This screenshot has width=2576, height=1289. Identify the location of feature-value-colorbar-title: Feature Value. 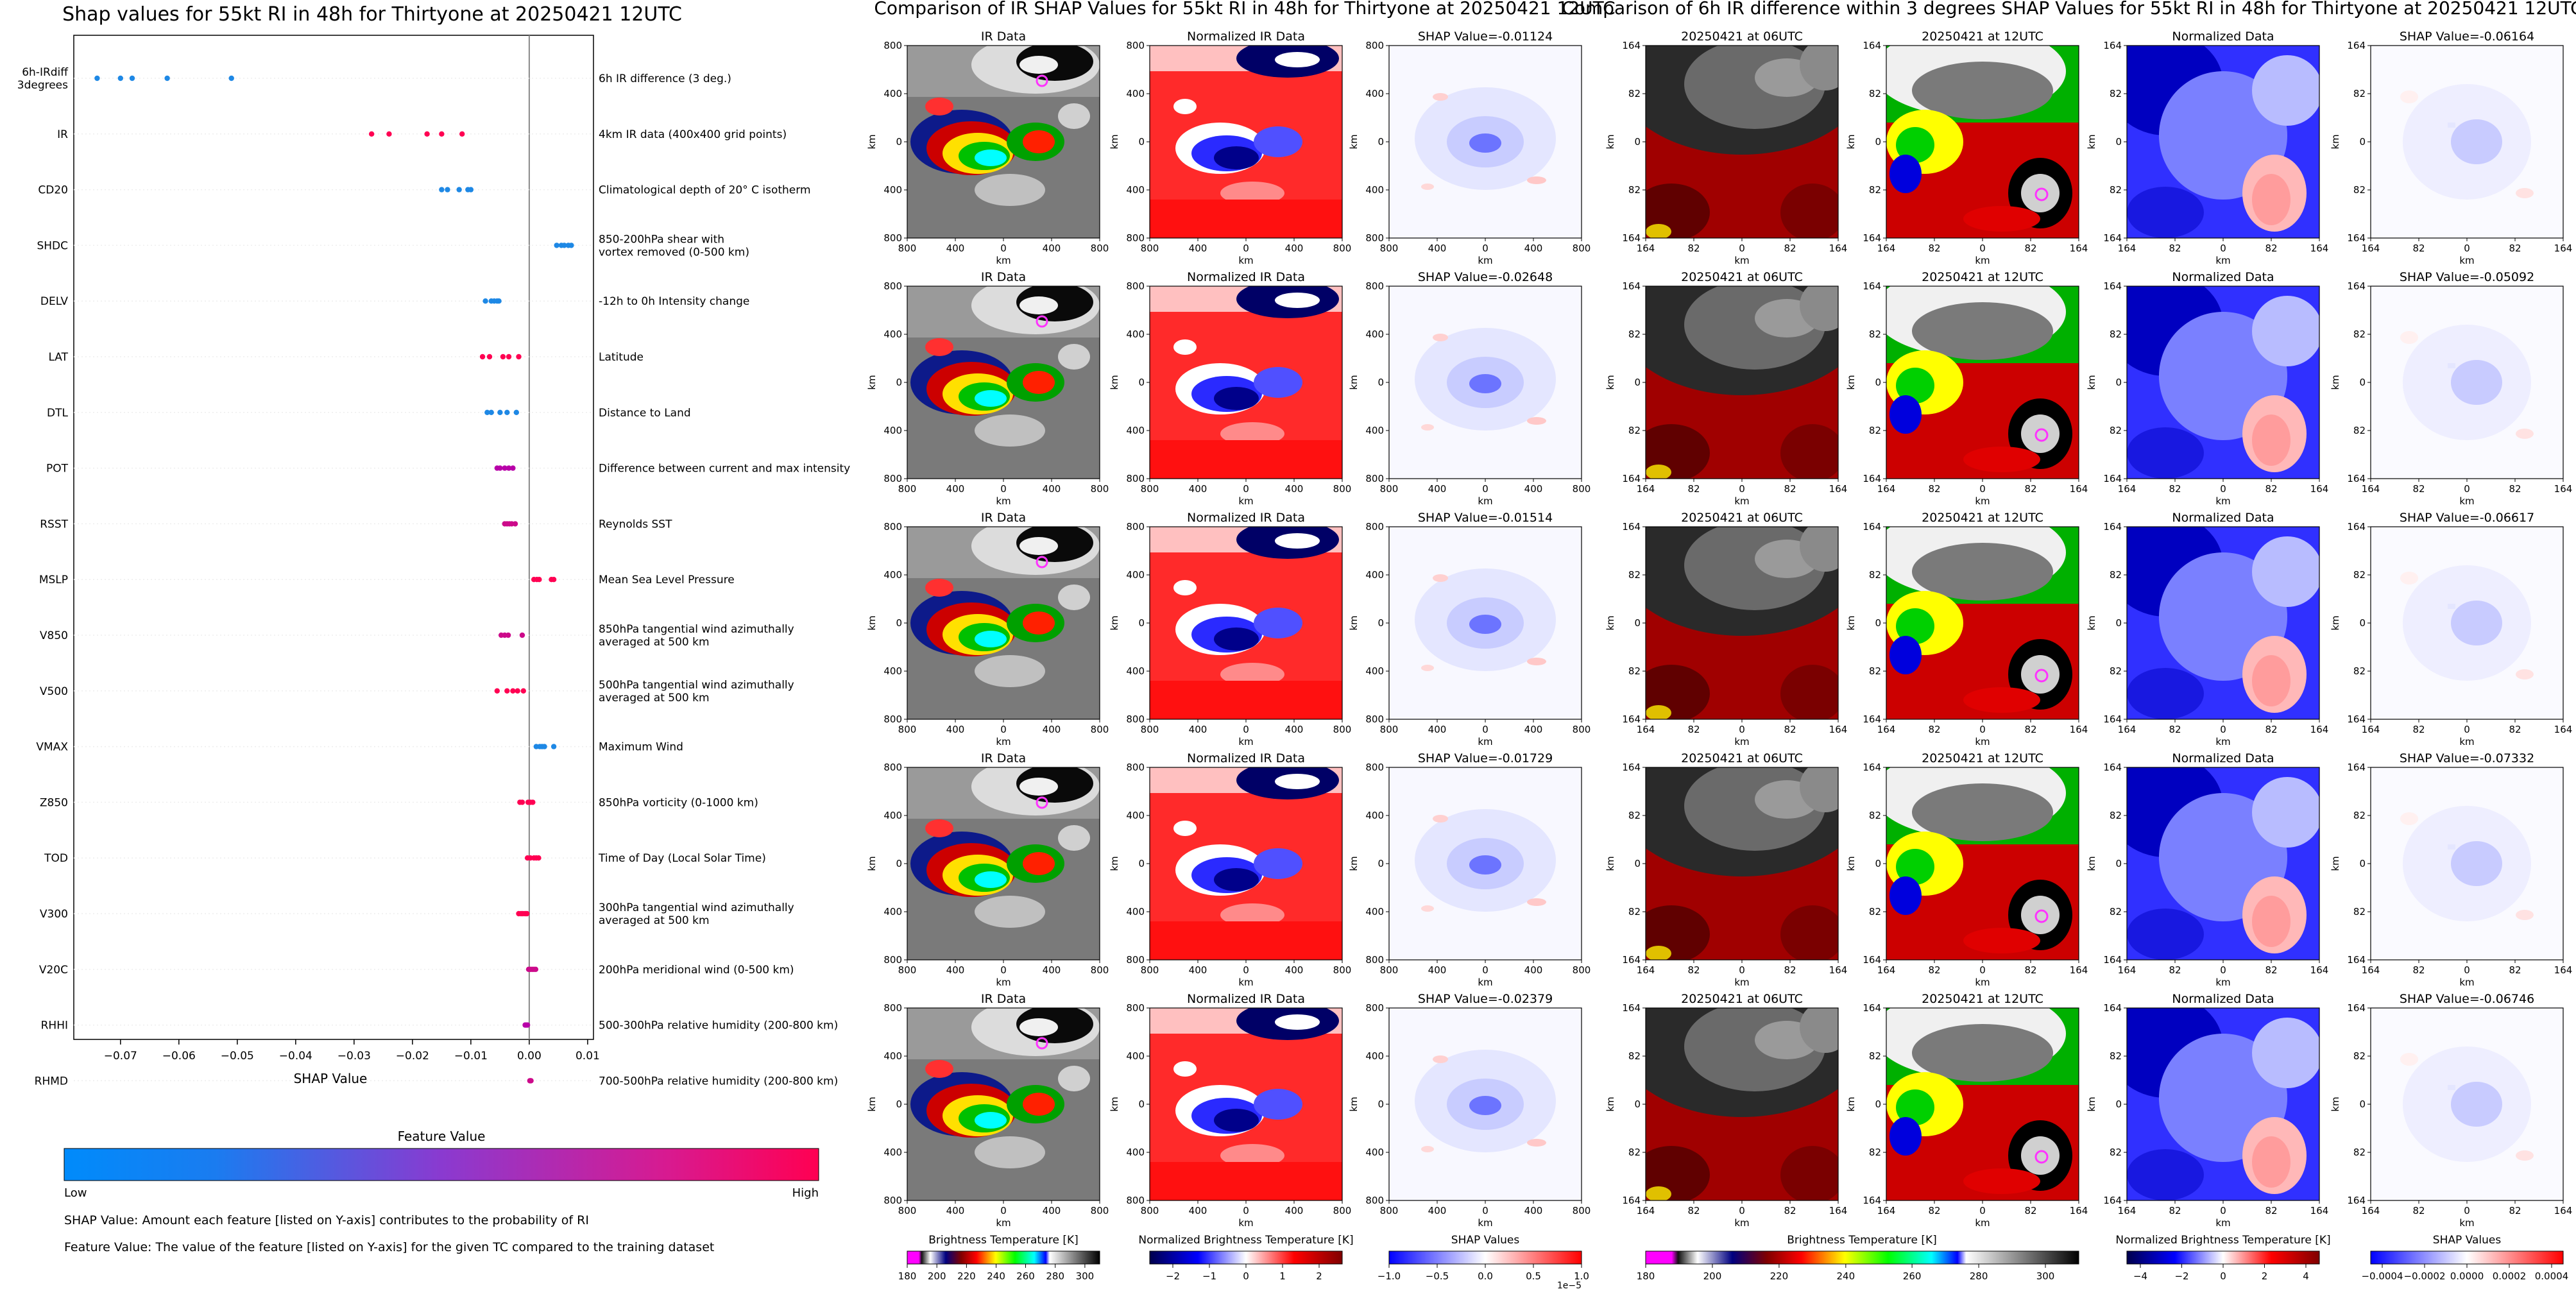
(442, 1136).